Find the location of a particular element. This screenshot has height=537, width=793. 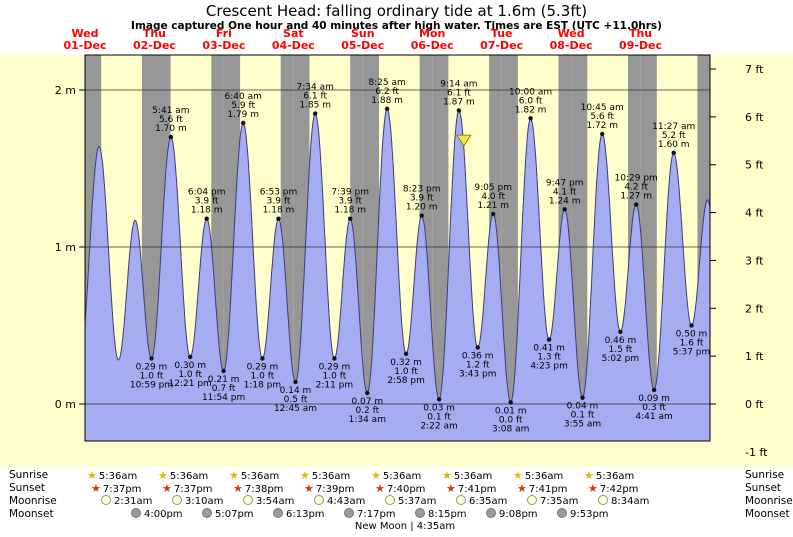

tide-annotation-line: 0.01 m is located at coordinates (511, 411).